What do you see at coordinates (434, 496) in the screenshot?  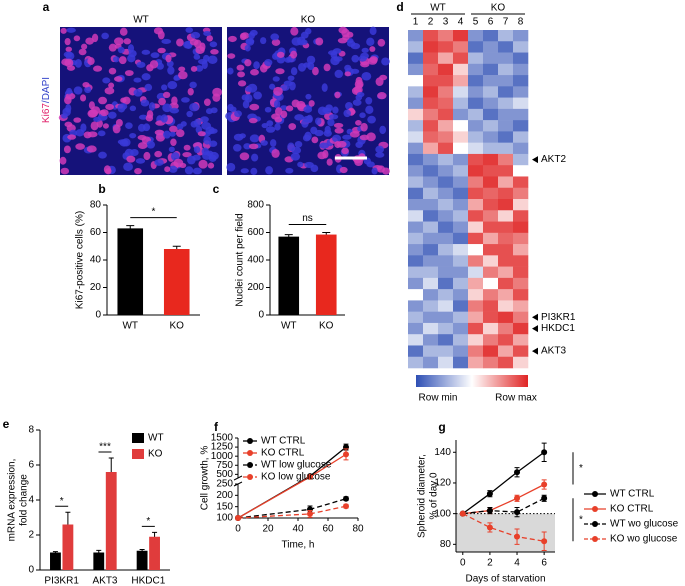 I see `y-axis-label: % of day 0` at bounding box center [434, 496].